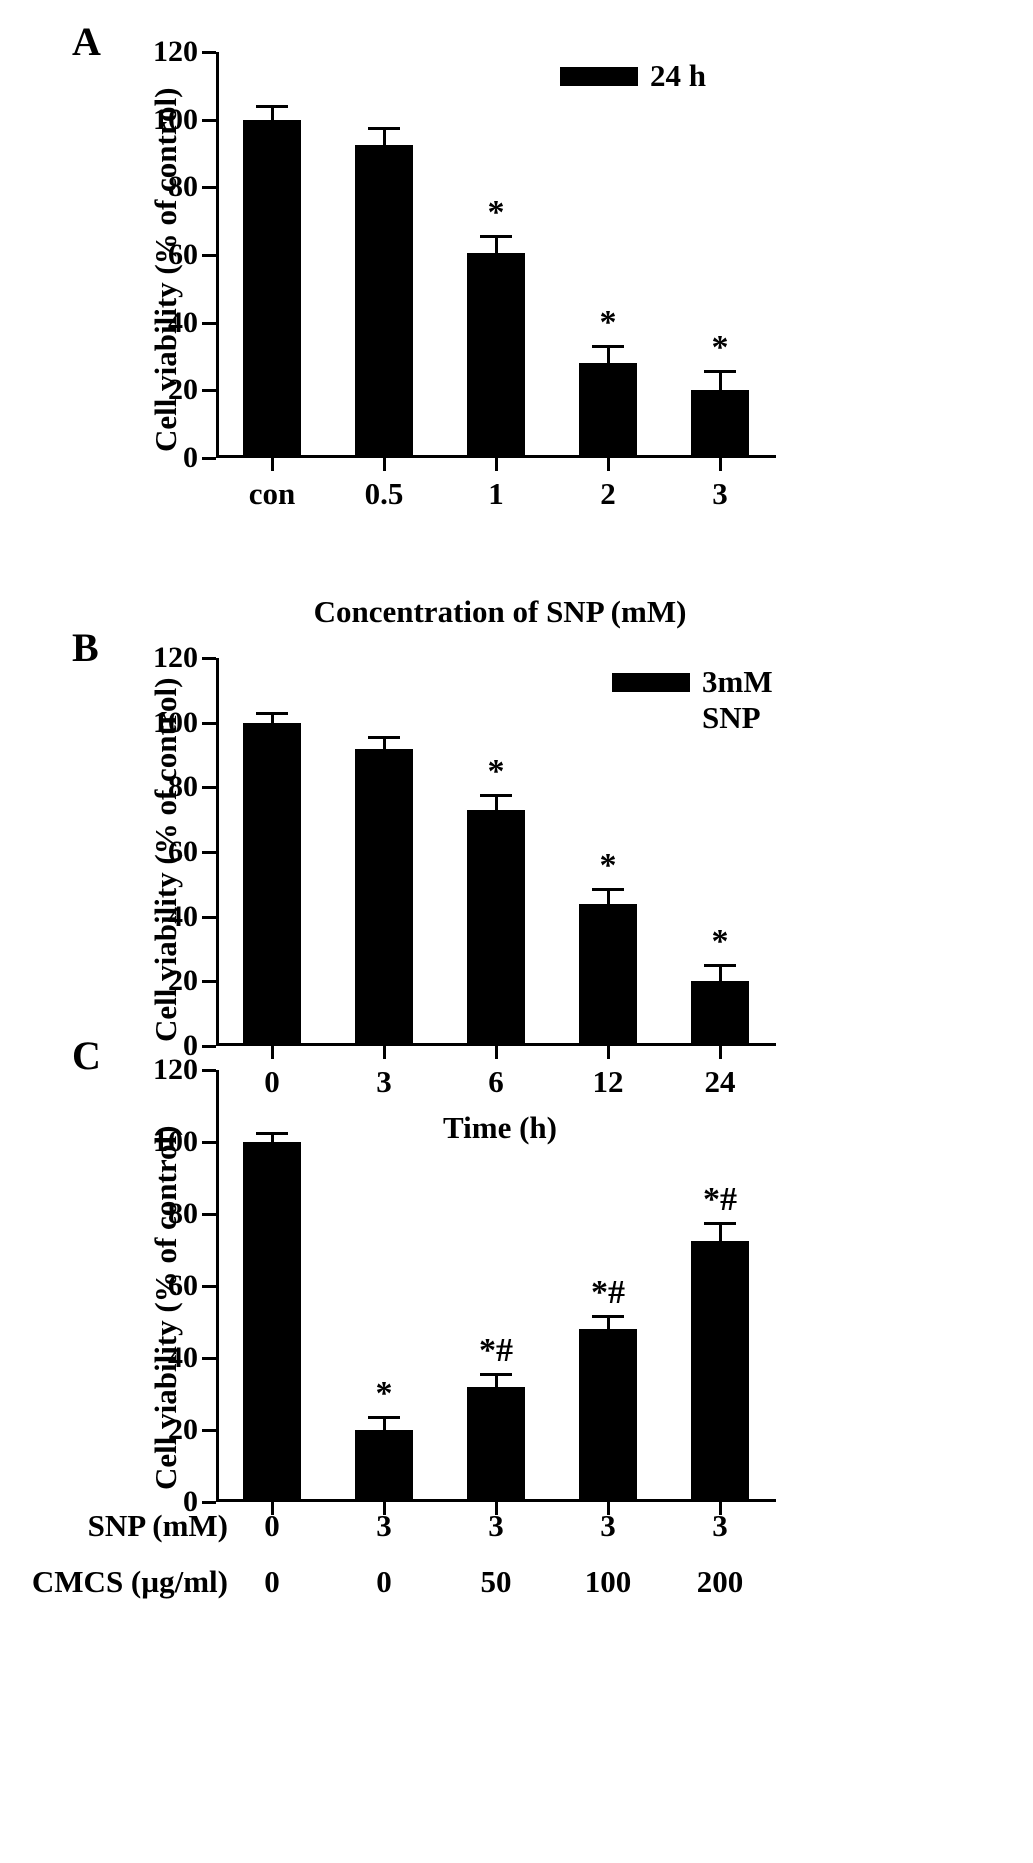 The width and height of the screenshot is (1033, 1863). I want to click on x-tick-label: 1, so click(496, 493).